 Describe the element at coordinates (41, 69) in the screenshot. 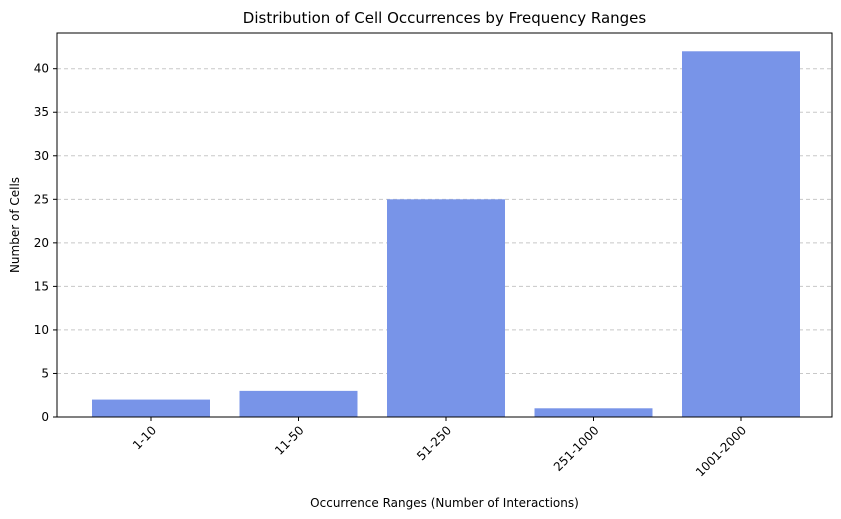

I see `y-tick-label: 40` at that location.